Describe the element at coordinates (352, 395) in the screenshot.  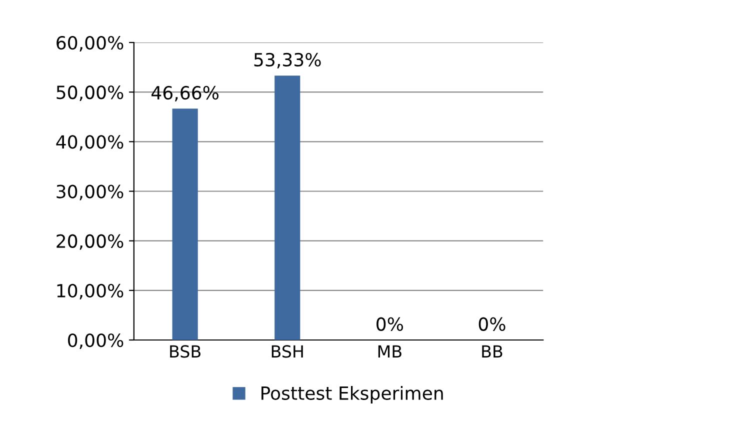
I see `legend-label: Posttest Eksperimen` at that location.